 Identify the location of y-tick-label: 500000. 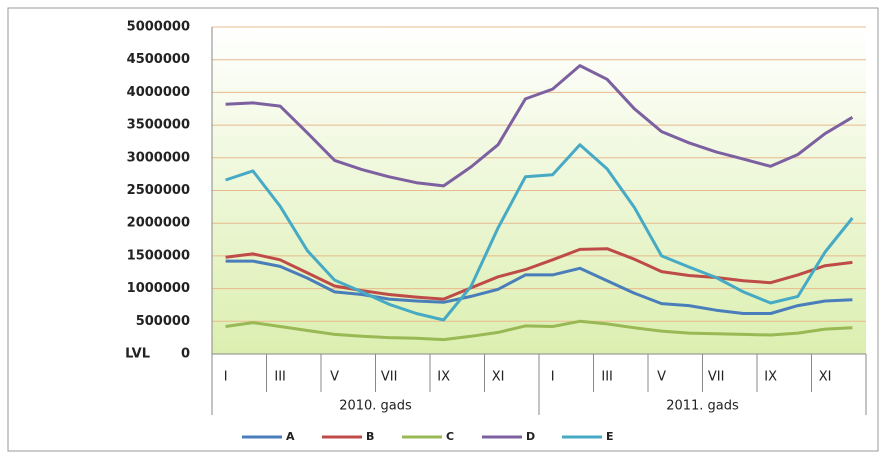
(163, 321).